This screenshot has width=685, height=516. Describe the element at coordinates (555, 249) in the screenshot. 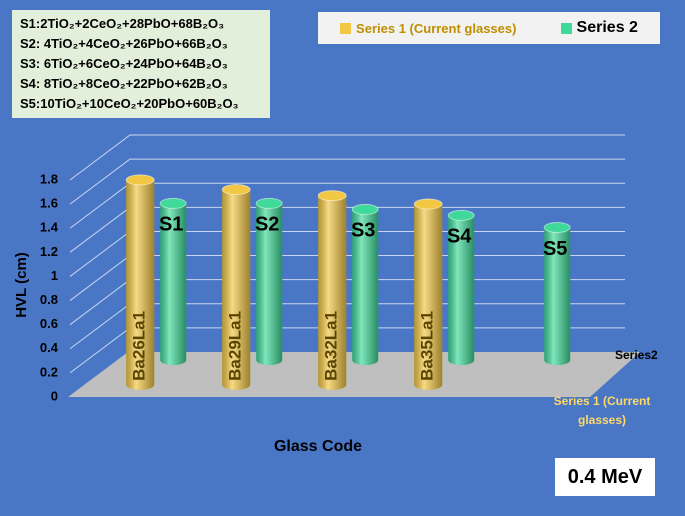

I see `category-label: S5` at that location.